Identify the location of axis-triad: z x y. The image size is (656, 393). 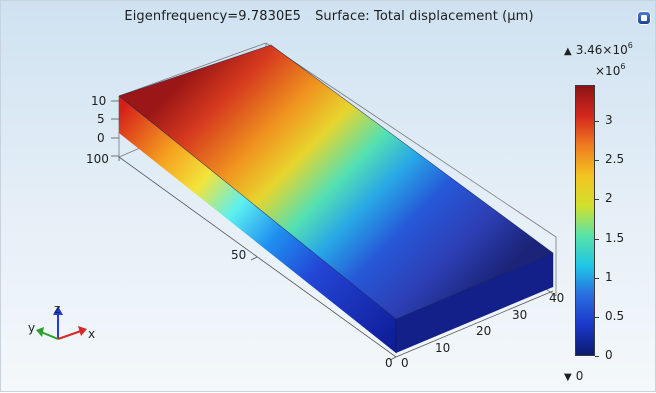
(61, 321).